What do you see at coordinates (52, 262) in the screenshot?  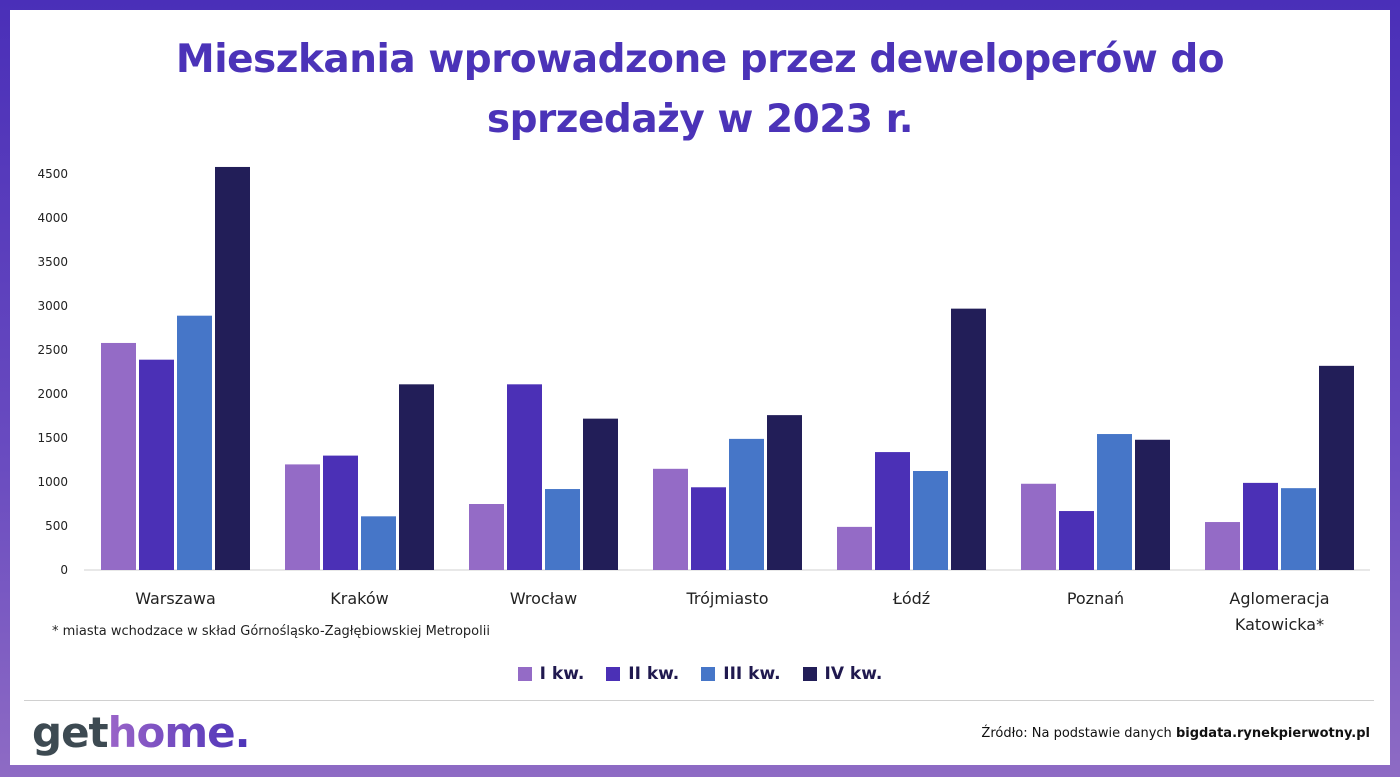 I see `y-tick-label: 3500` at bounding box center [52, 262].